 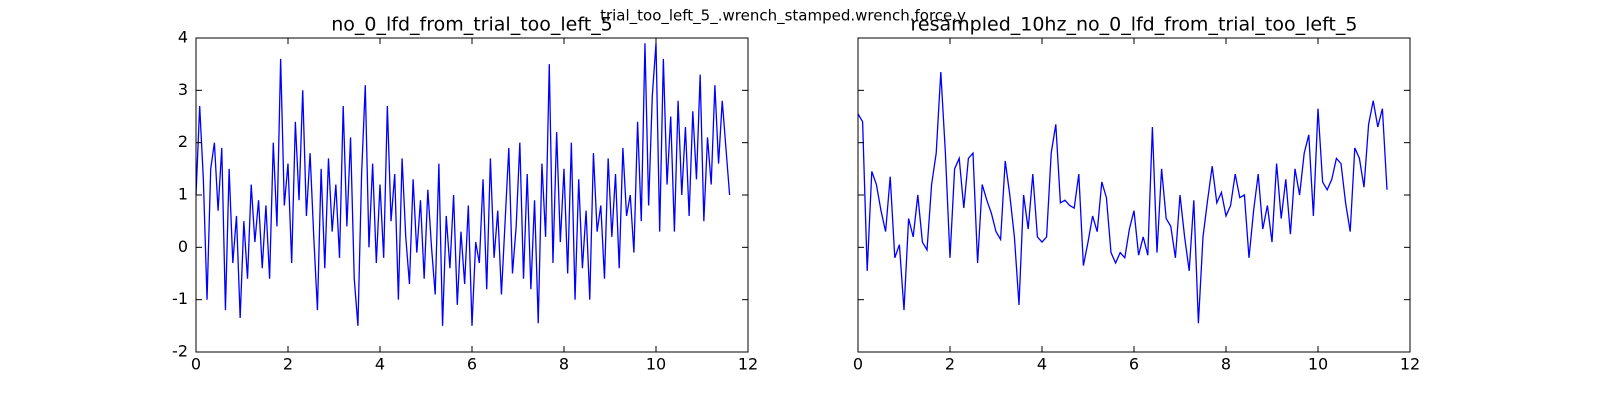 I want to click on y-tick-label: 1, so click(x=183, y=194).